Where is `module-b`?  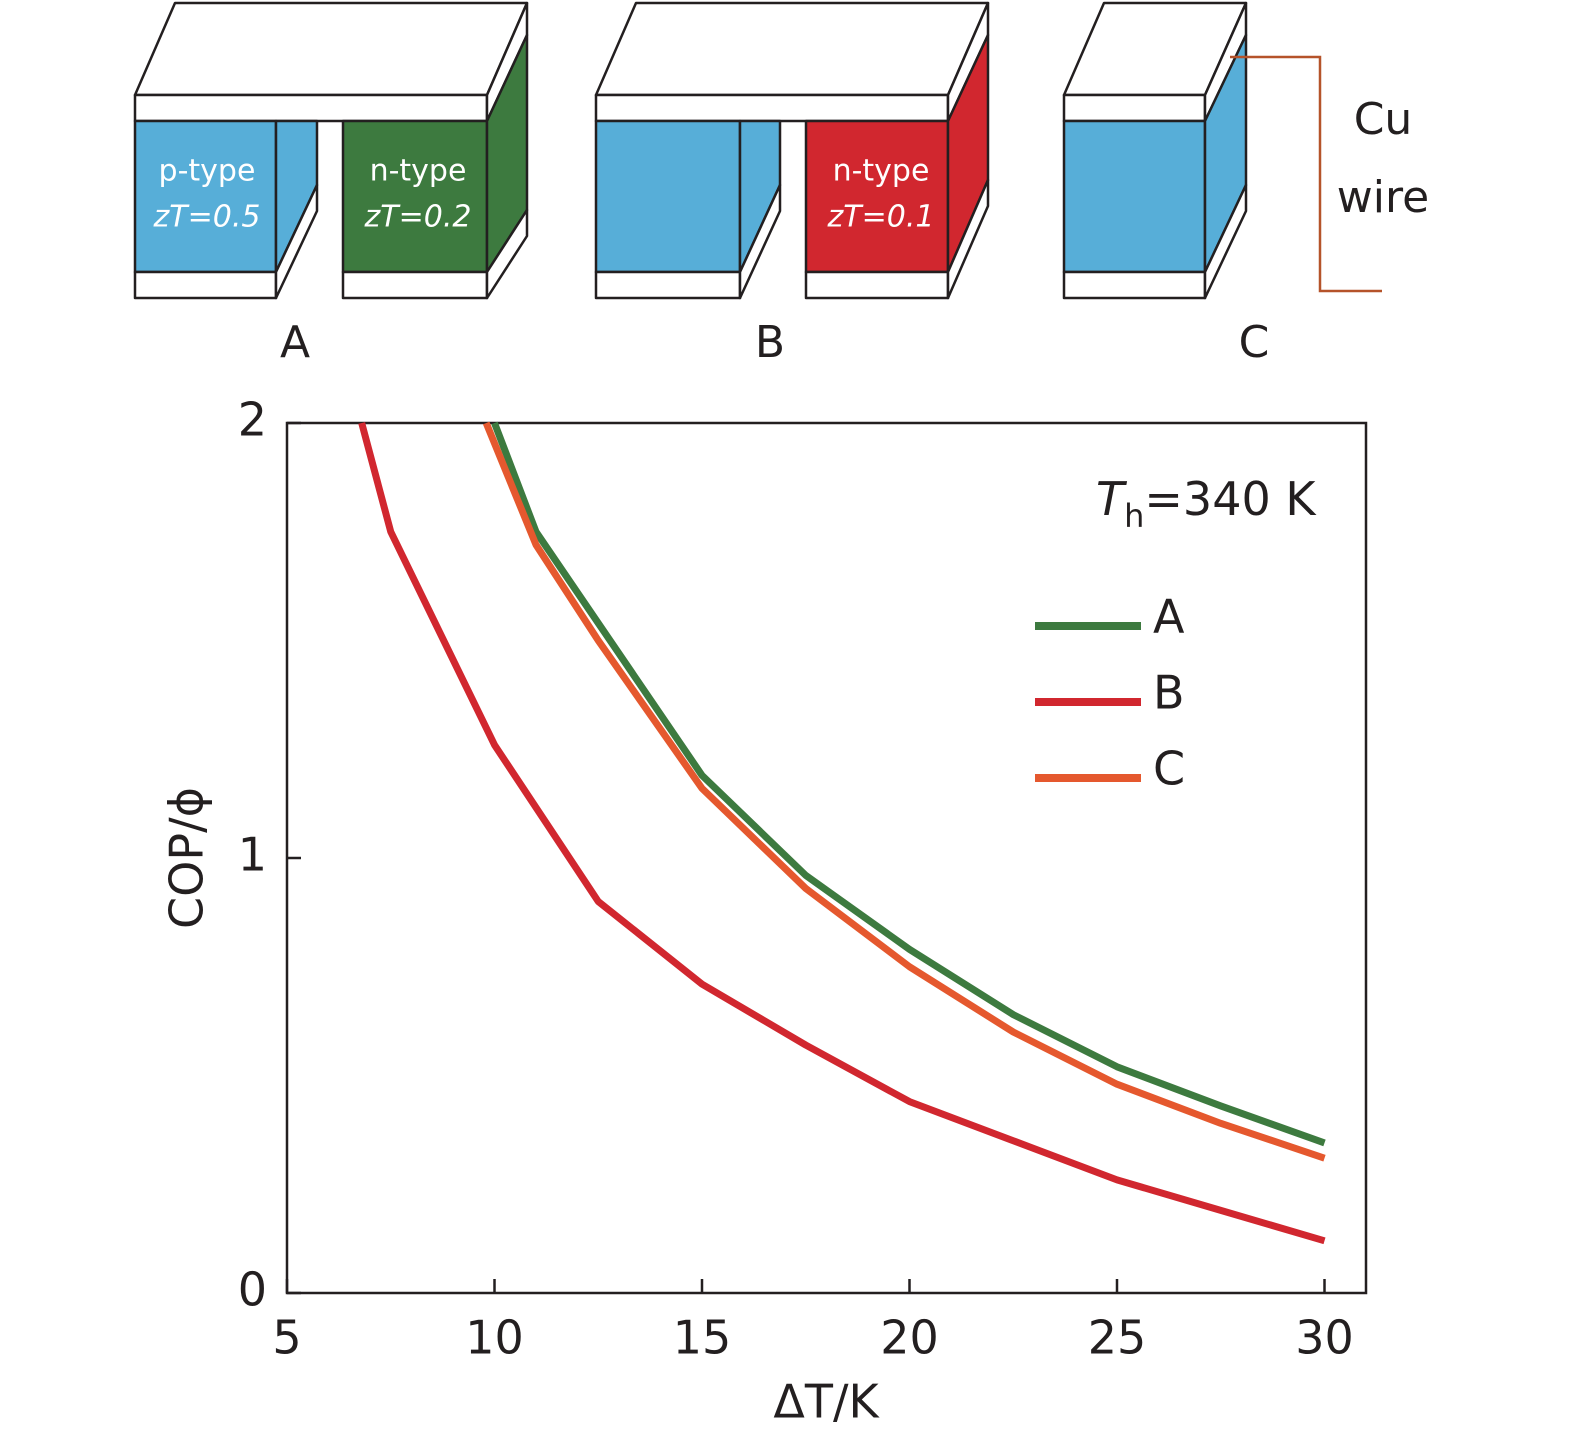 module-b is located at coordinates (792, 150).